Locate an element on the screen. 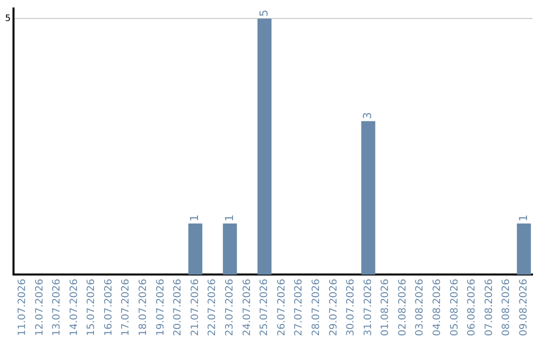  x-tick-label: 18.07.2026 is located at coordinates (144, 307).